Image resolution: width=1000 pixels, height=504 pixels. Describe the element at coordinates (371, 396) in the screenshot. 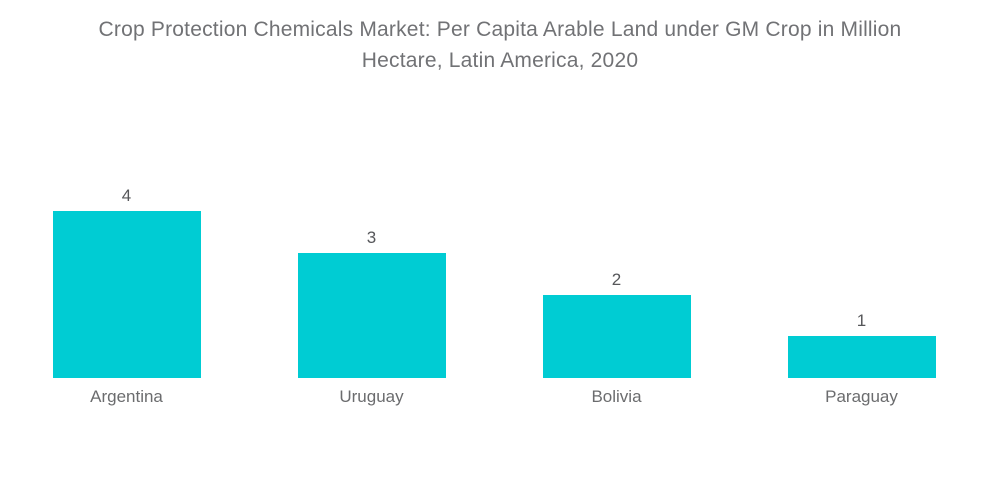

I see `category-label-uruguay: Uruguay` at that location.